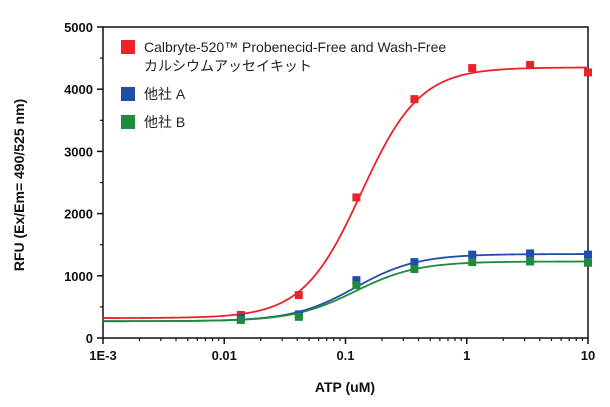 This screenshot has width=610, height=407. Describe the element at coordinates (228, 66) in the screenshot. I see `legend-label: カルシウムアッセイキット` at that location.